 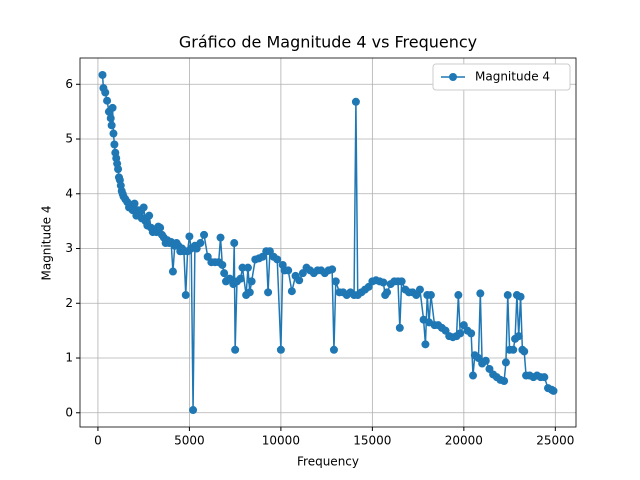 What do you see at coordinates (464, 441) in the screenshot?
I see `x-tick-label: 20000` at bounding box center [464, 441].